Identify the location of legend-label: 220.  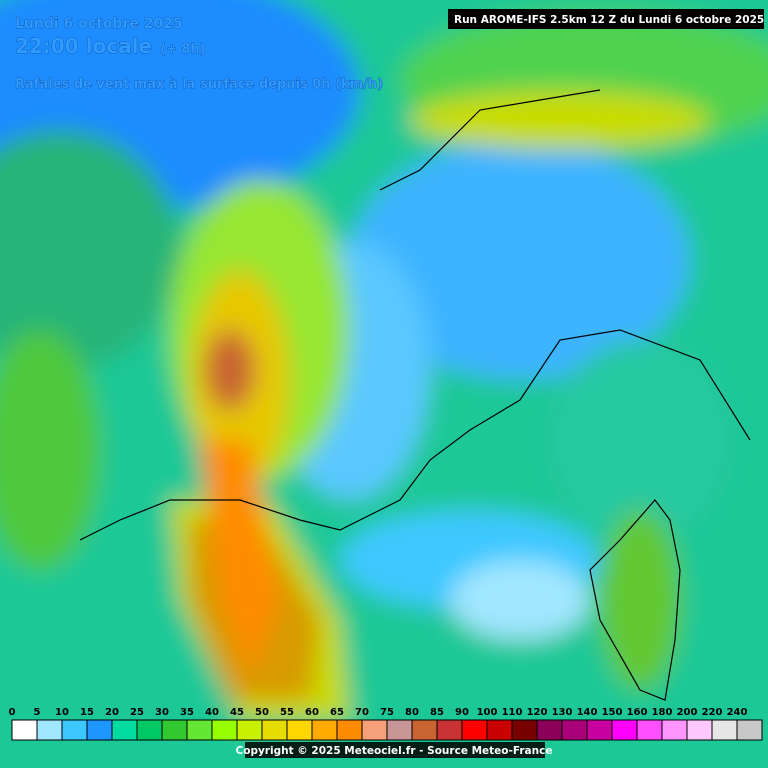
(712, 712).